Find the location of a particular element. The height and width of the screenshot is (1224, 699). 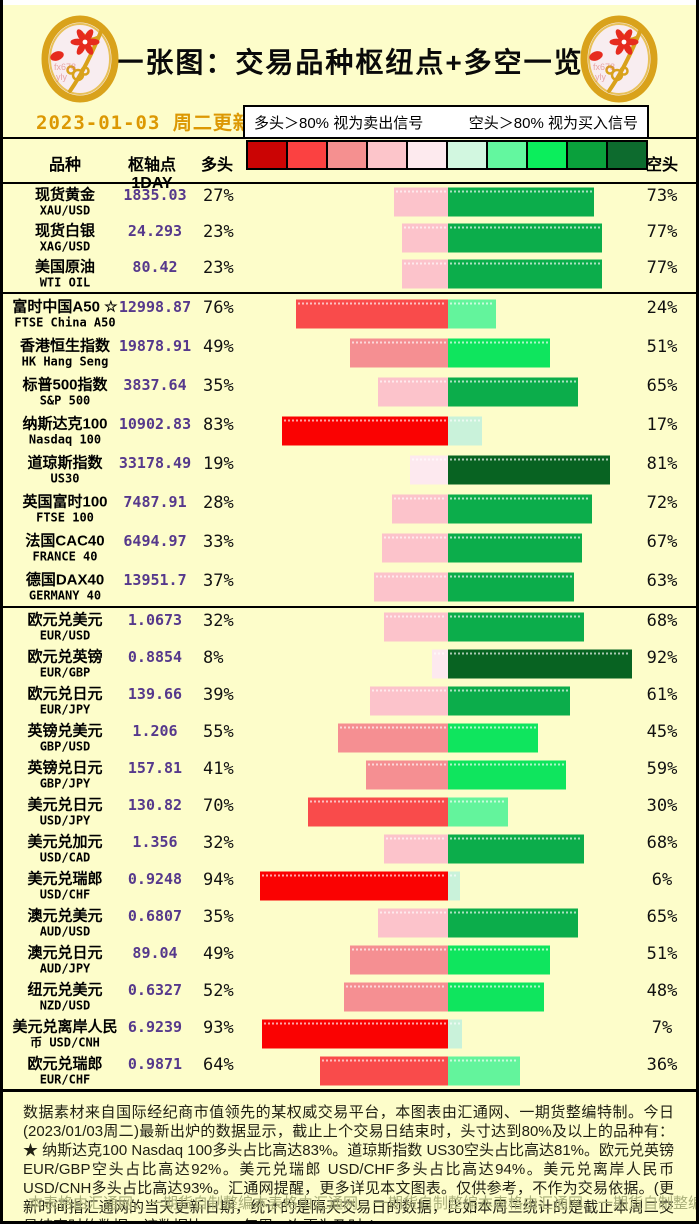

header: fx678 yly fx678 yly 一张图：交易品种 is located at coordinates (349, 54).